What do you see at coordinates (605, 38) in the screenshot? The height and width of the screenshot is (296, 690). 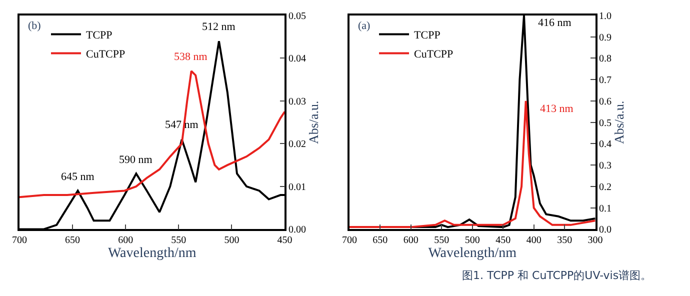 I see `y-tick-label: 0.9` at bounding box center [605, 38].